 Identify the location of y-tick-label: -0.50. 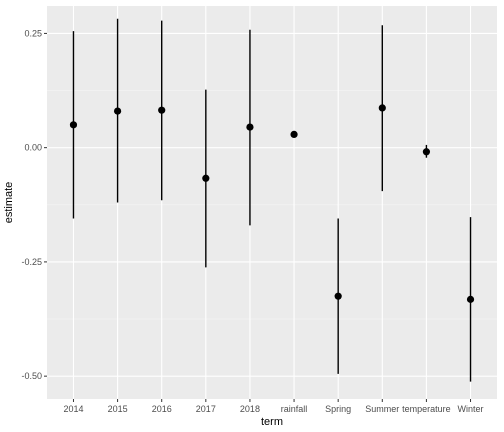
(31, 376).